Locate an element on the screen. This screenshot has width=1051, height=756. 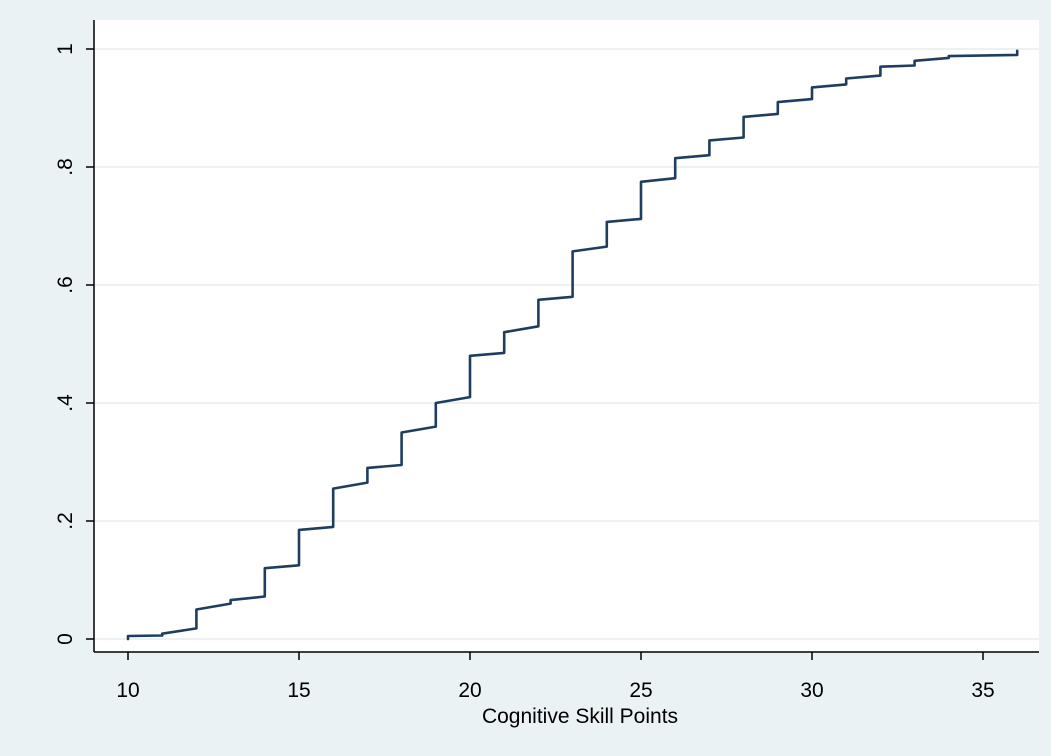
x-tick-label-1: 15 is located at coordinates (298, 690).